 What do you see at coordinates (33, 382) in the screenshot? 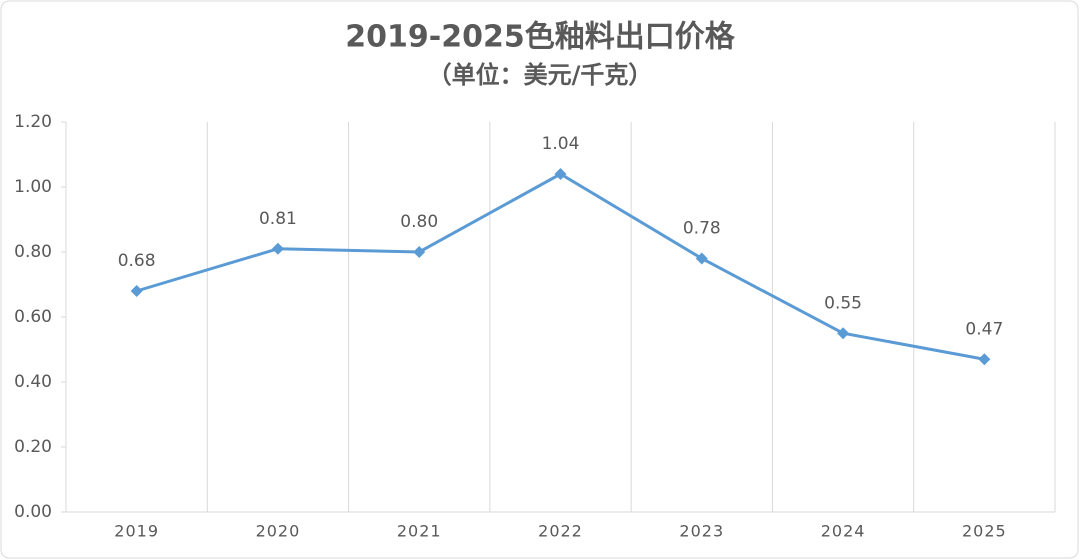
I see `y-tick-label: 0.40` at bounding box center [33, 382].